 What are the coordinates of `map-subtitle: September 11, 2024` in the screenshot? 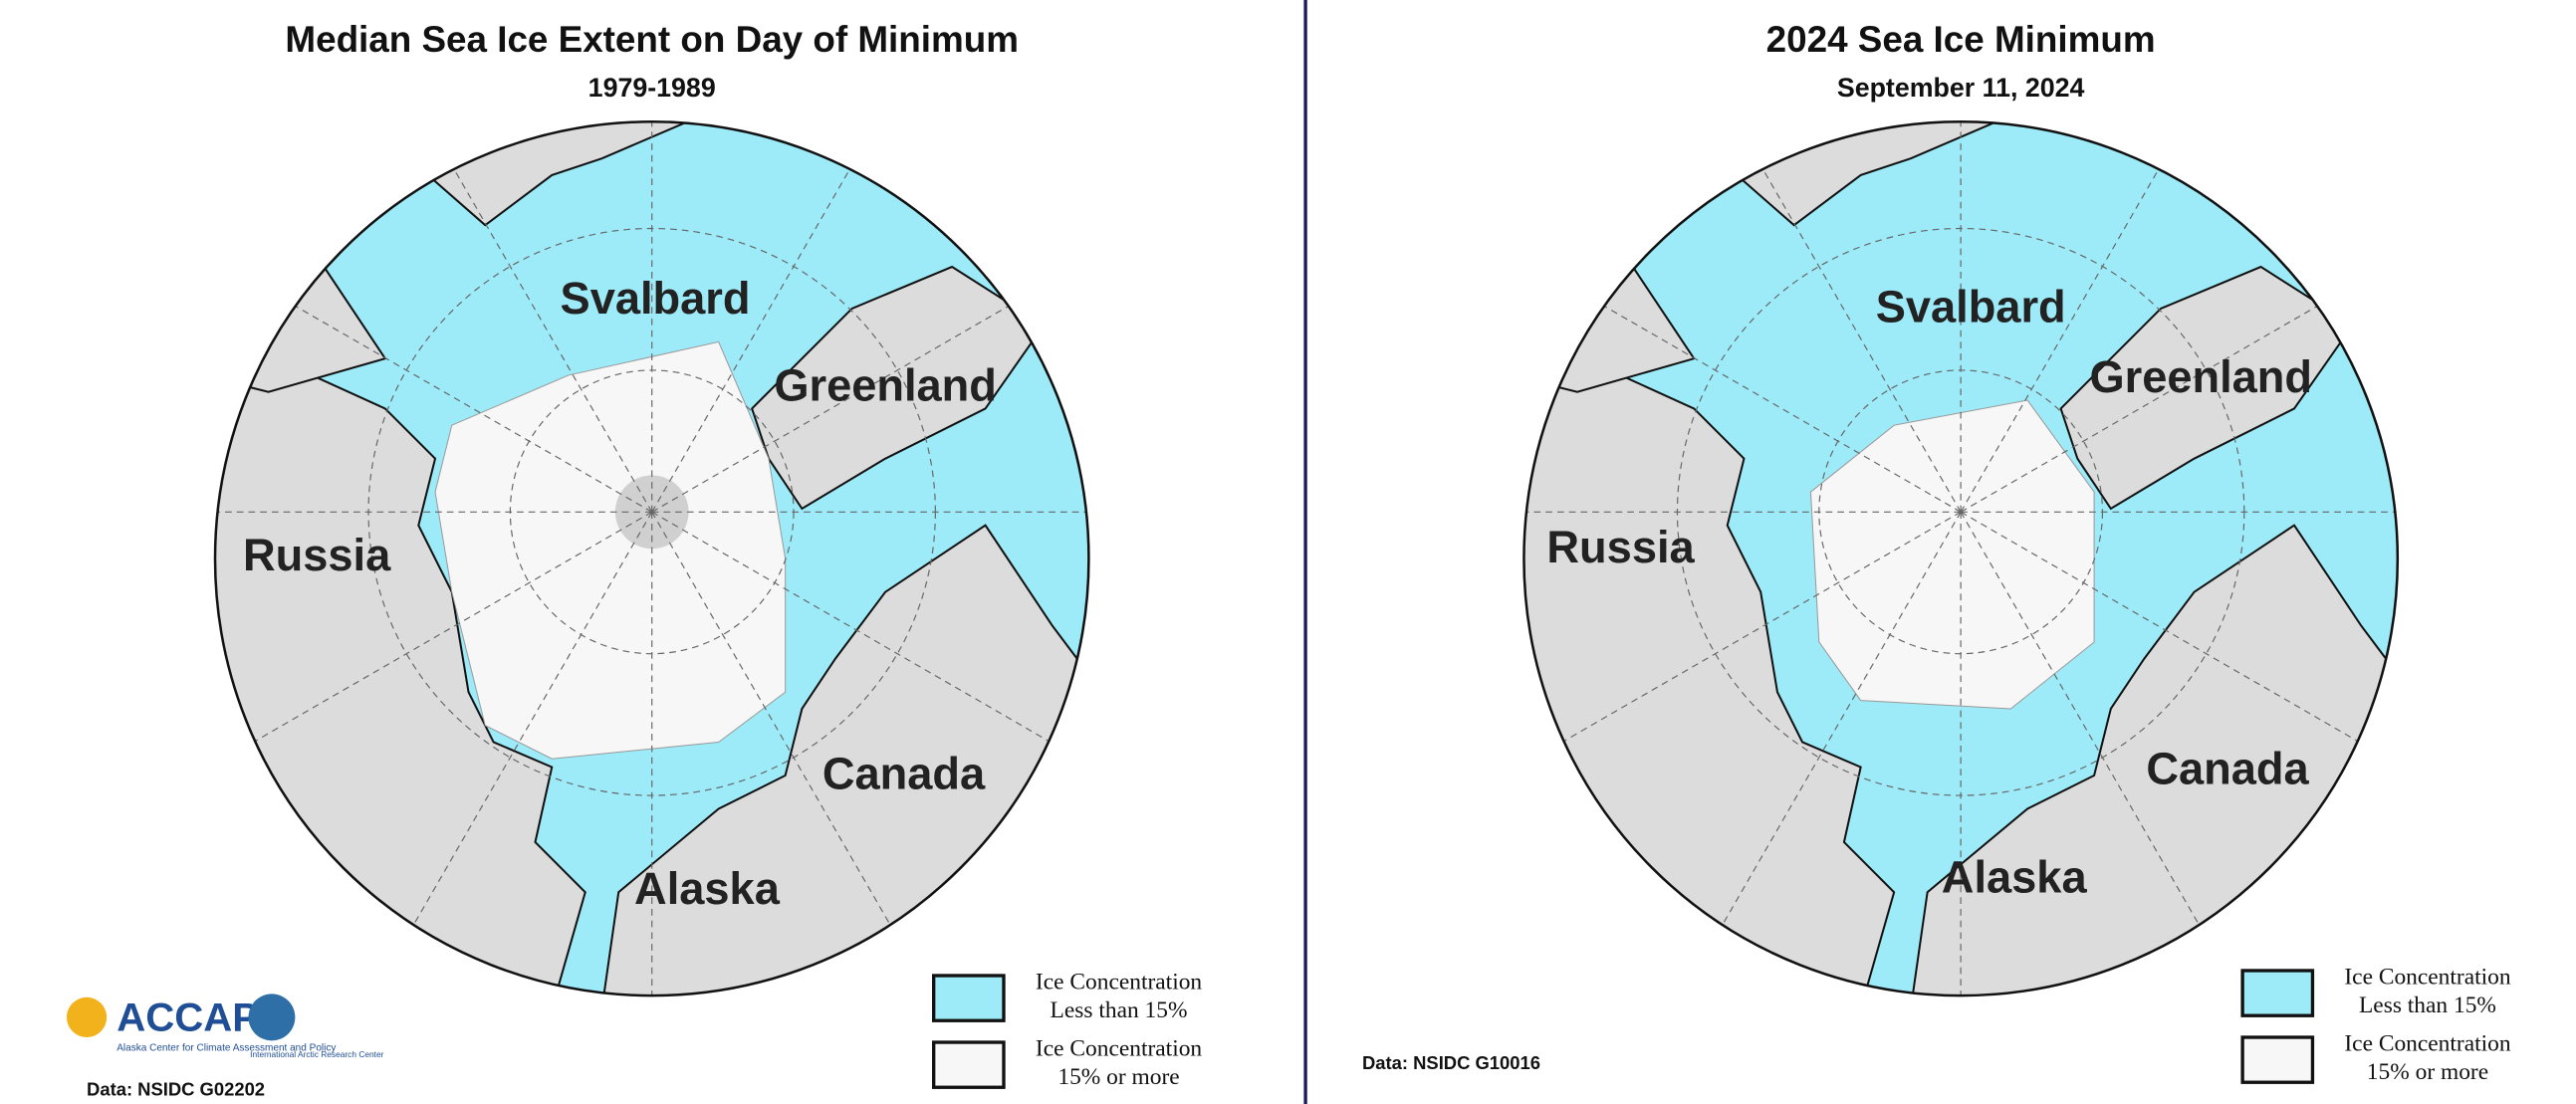 It's located at (1961, 88).